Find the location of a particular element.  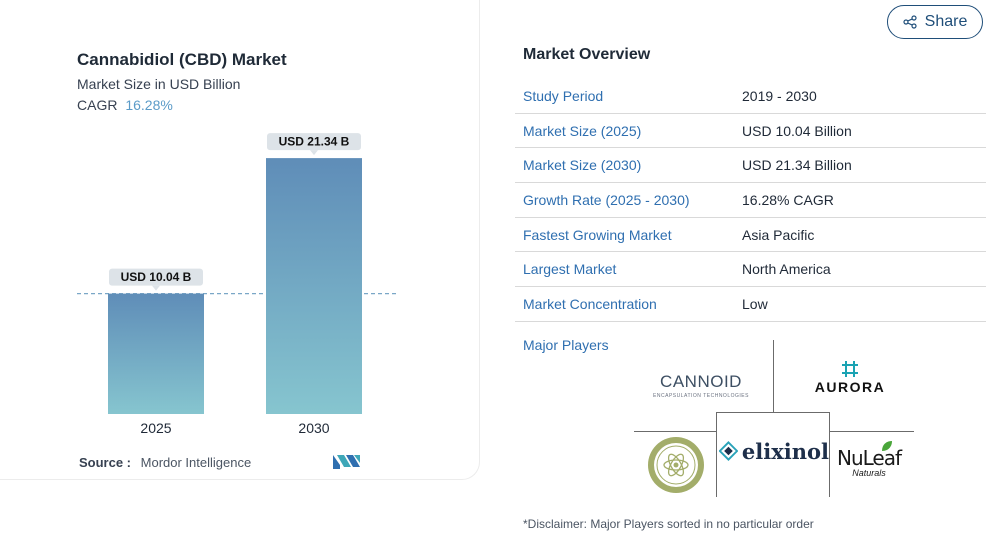

aurora-mark-icon is located at coordinates (850, 369).